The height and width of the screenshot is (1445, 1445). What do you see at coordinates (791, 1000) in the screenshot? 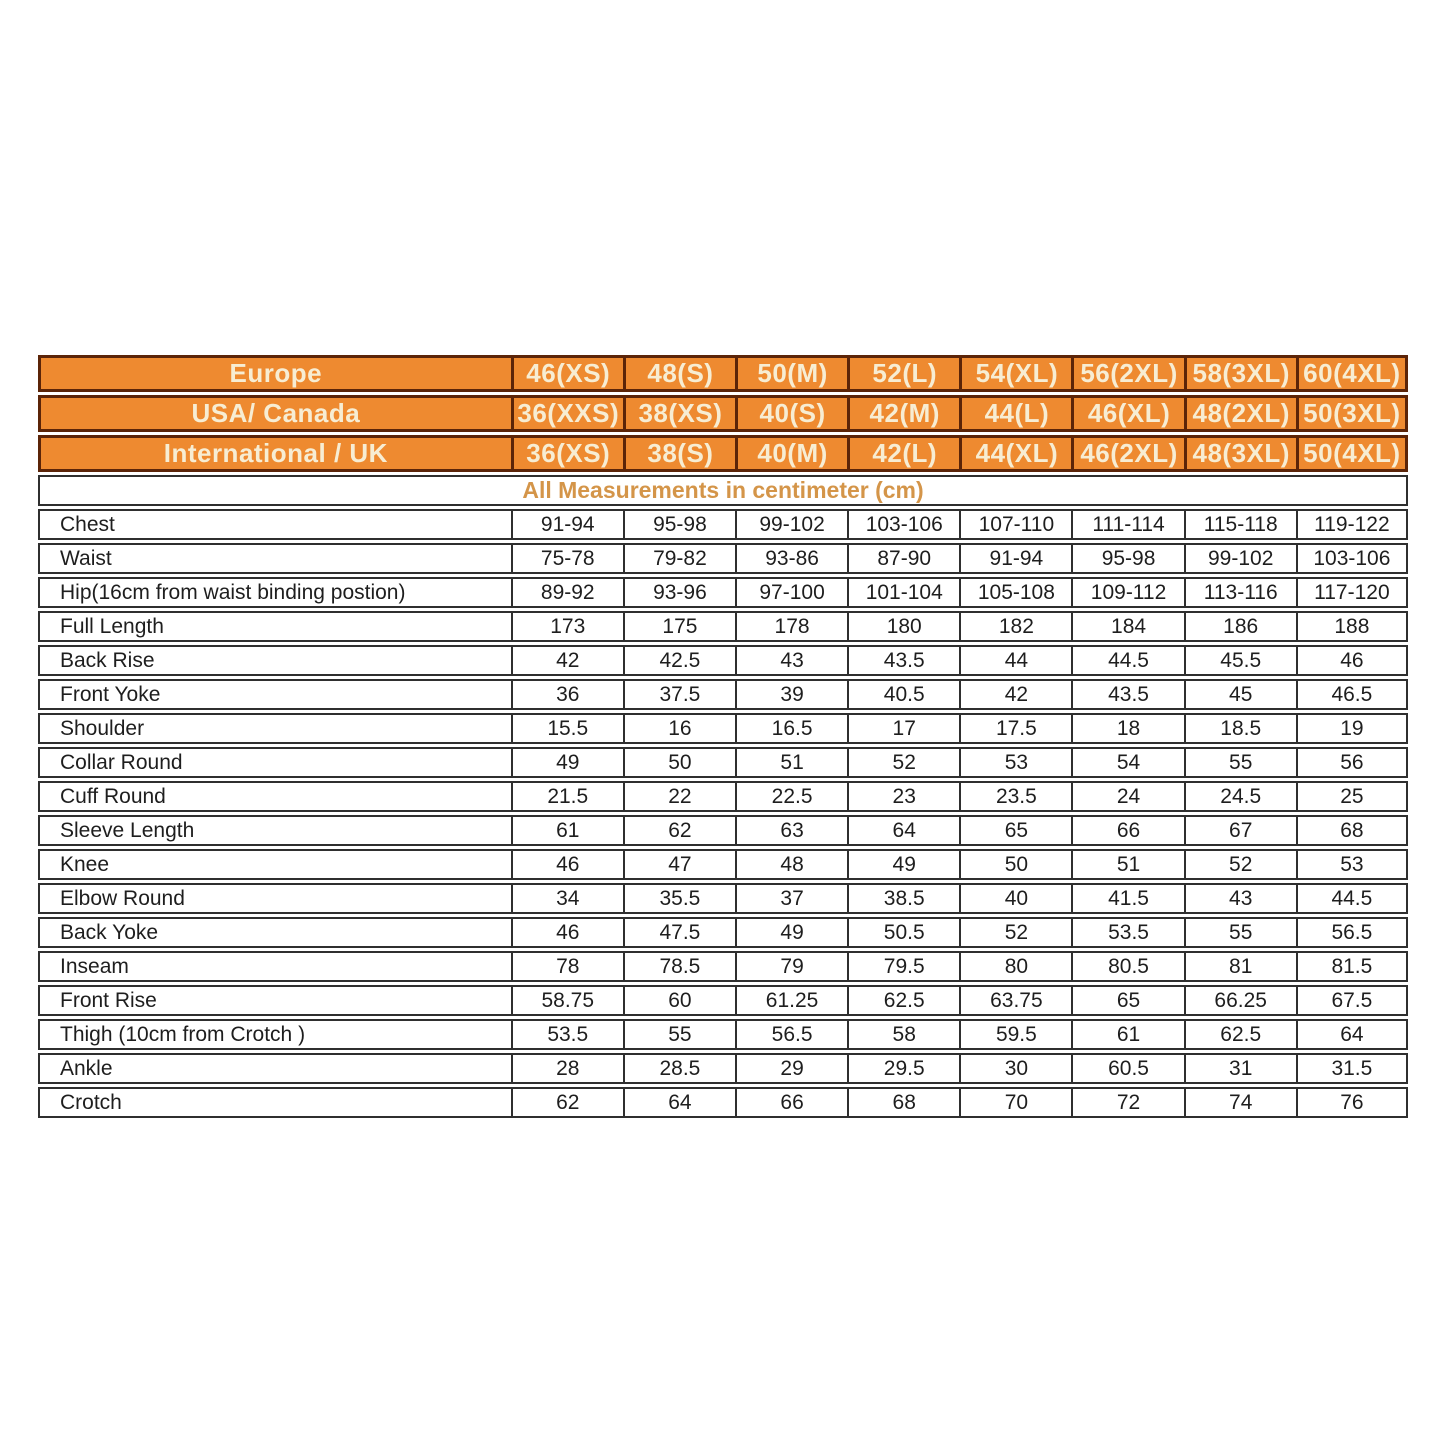
I see `measurement-value-cell: 61.25` at bounding box center [791, 1000].